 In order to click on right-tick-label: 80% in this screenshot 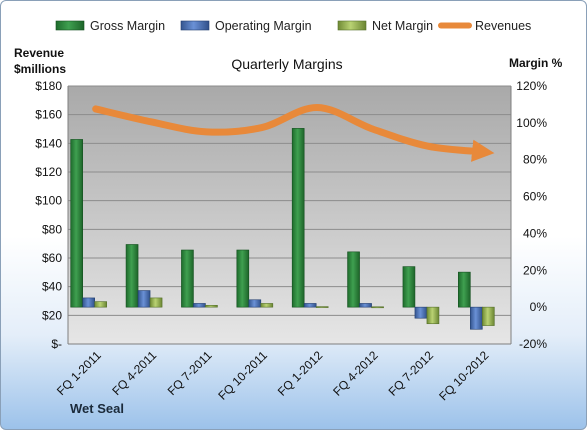, I will do `click(535, 160)`.